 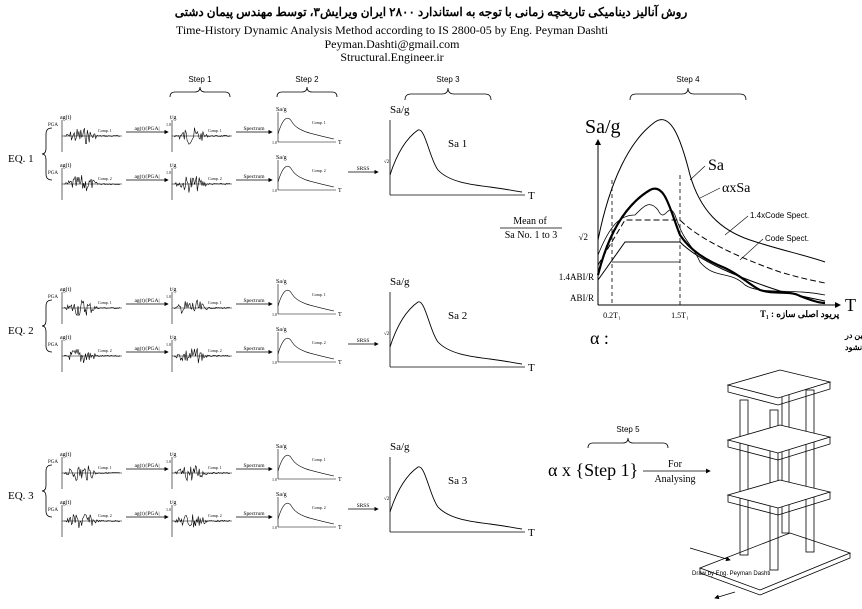 What do you see at coordinates (254, 130) in the screenshot?
I see `spectrum-arrow-comp1: Spectrum` at bounding box center [254, 130].